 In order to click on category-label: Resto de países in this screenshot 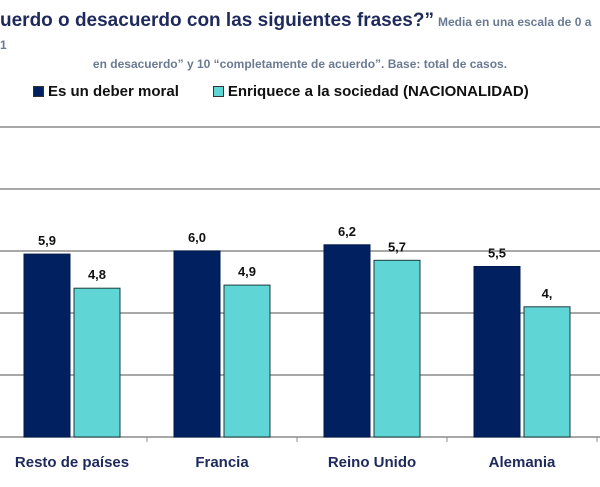, I will do `click(72, 462)`.